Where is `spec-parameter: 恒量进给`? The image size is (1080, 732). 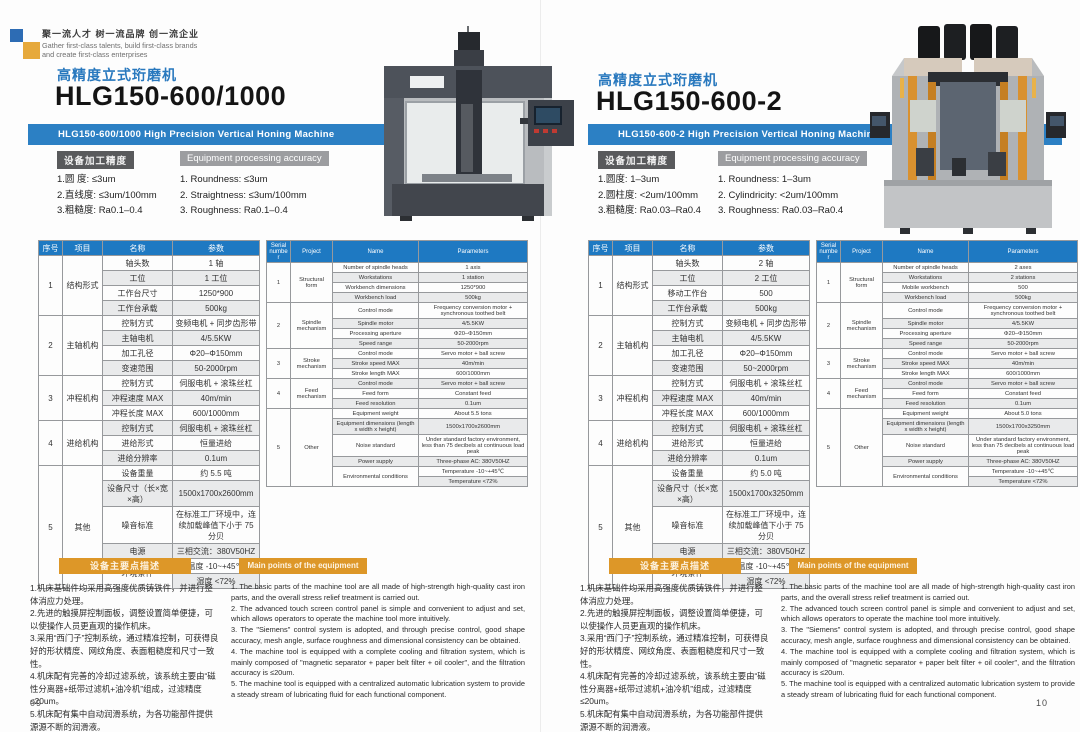 spec-parameter: 恒量进给 is located at coordinates (216, 443).